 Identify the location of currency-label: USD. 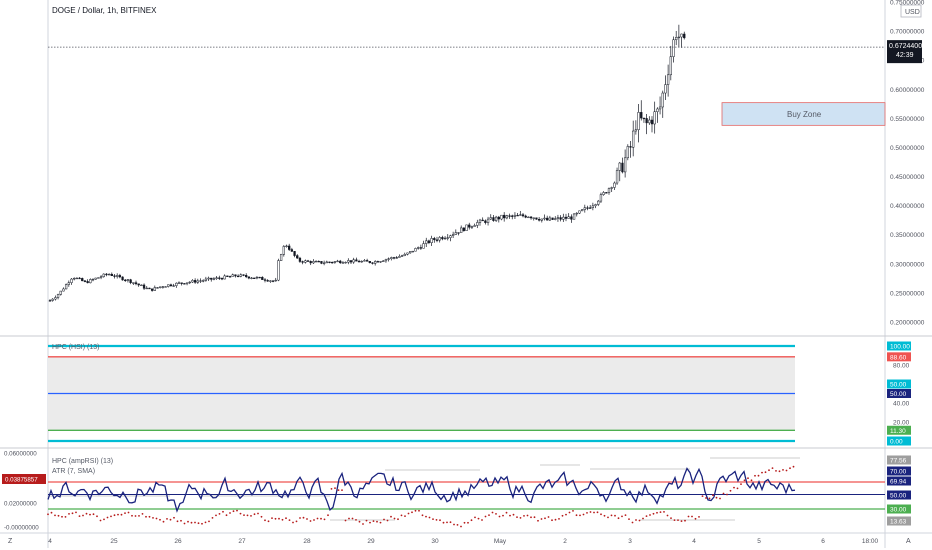
(912, 12).